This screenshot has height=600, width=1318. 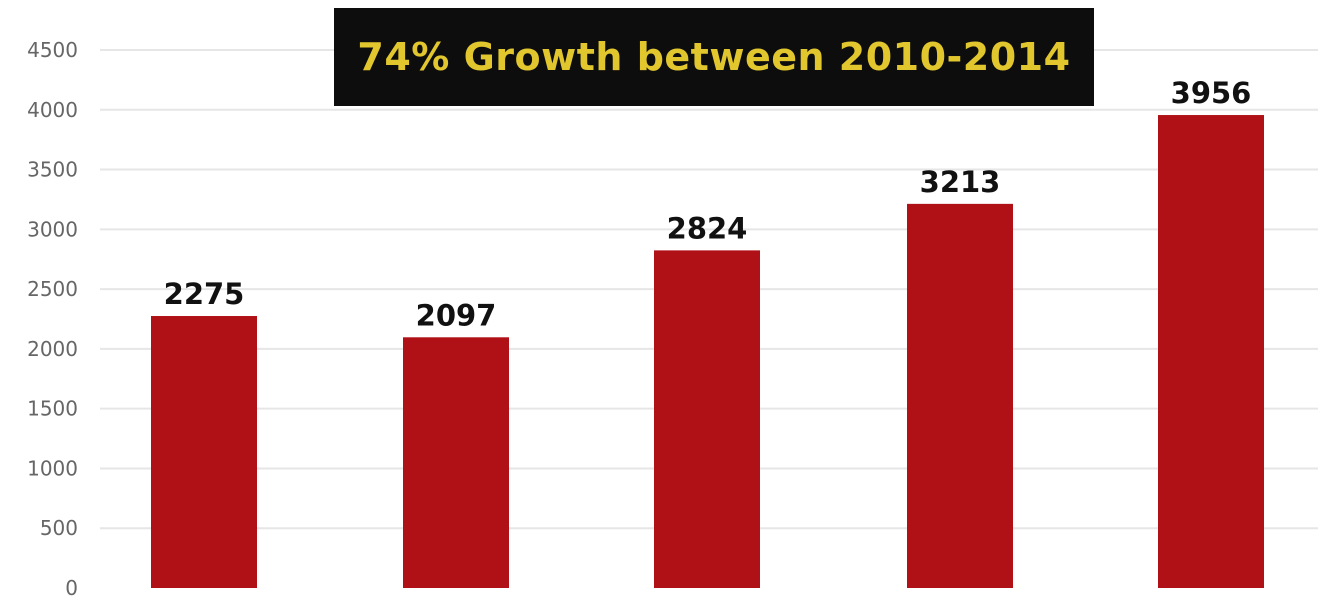 What do you see at coordinates (52, 319) in the screenshot?
I see `y-axis-tick-labels: 0 500 1000 1500 2000 2500 3000 3500 4000 4500` at bounding box center [52, 319].